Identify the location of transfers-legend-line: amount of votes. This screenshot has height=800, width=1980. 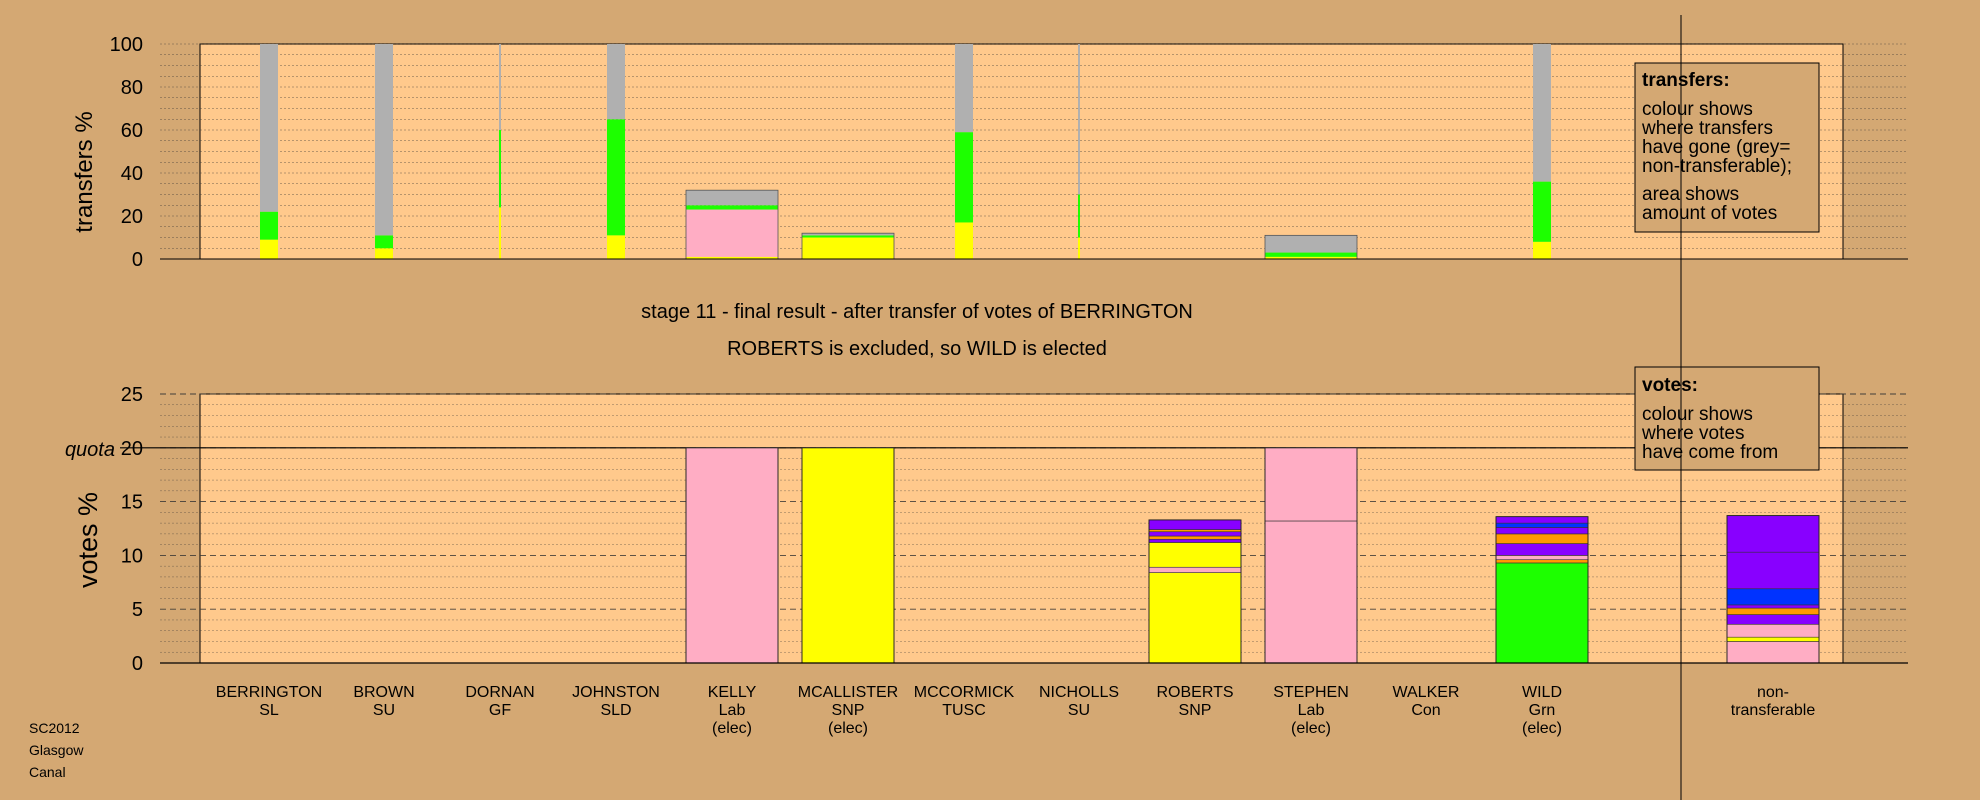
(1709, 213).